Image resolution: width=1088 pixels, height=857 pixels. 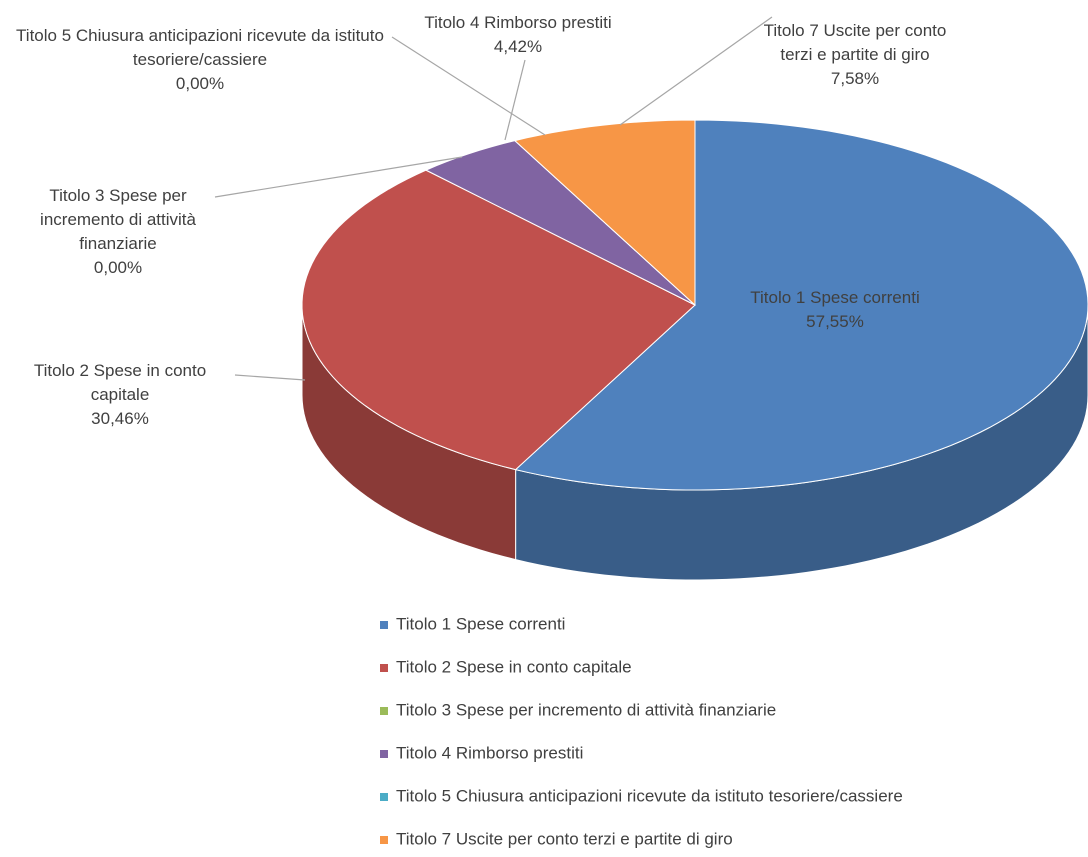 I want to click on data-label-value: 7,58%, so click(x=855, y=78).